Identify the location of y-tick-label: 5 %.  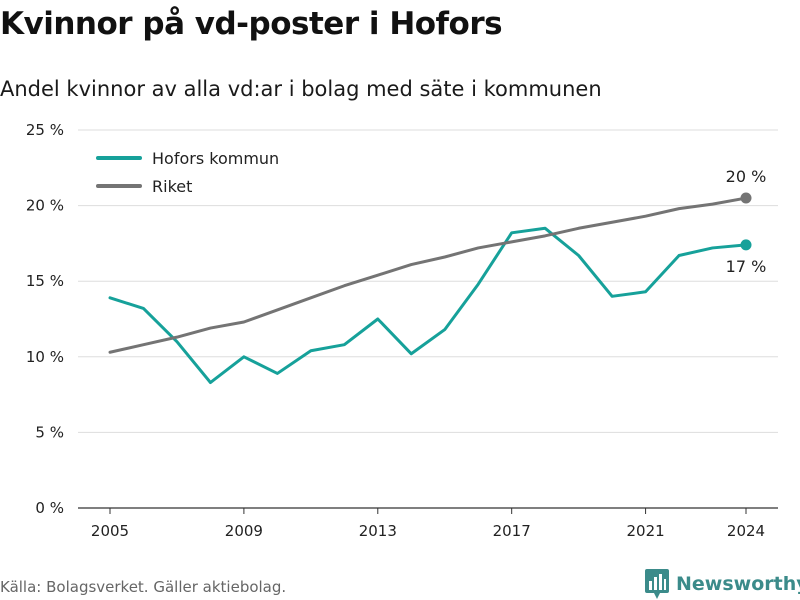
(49, 432).